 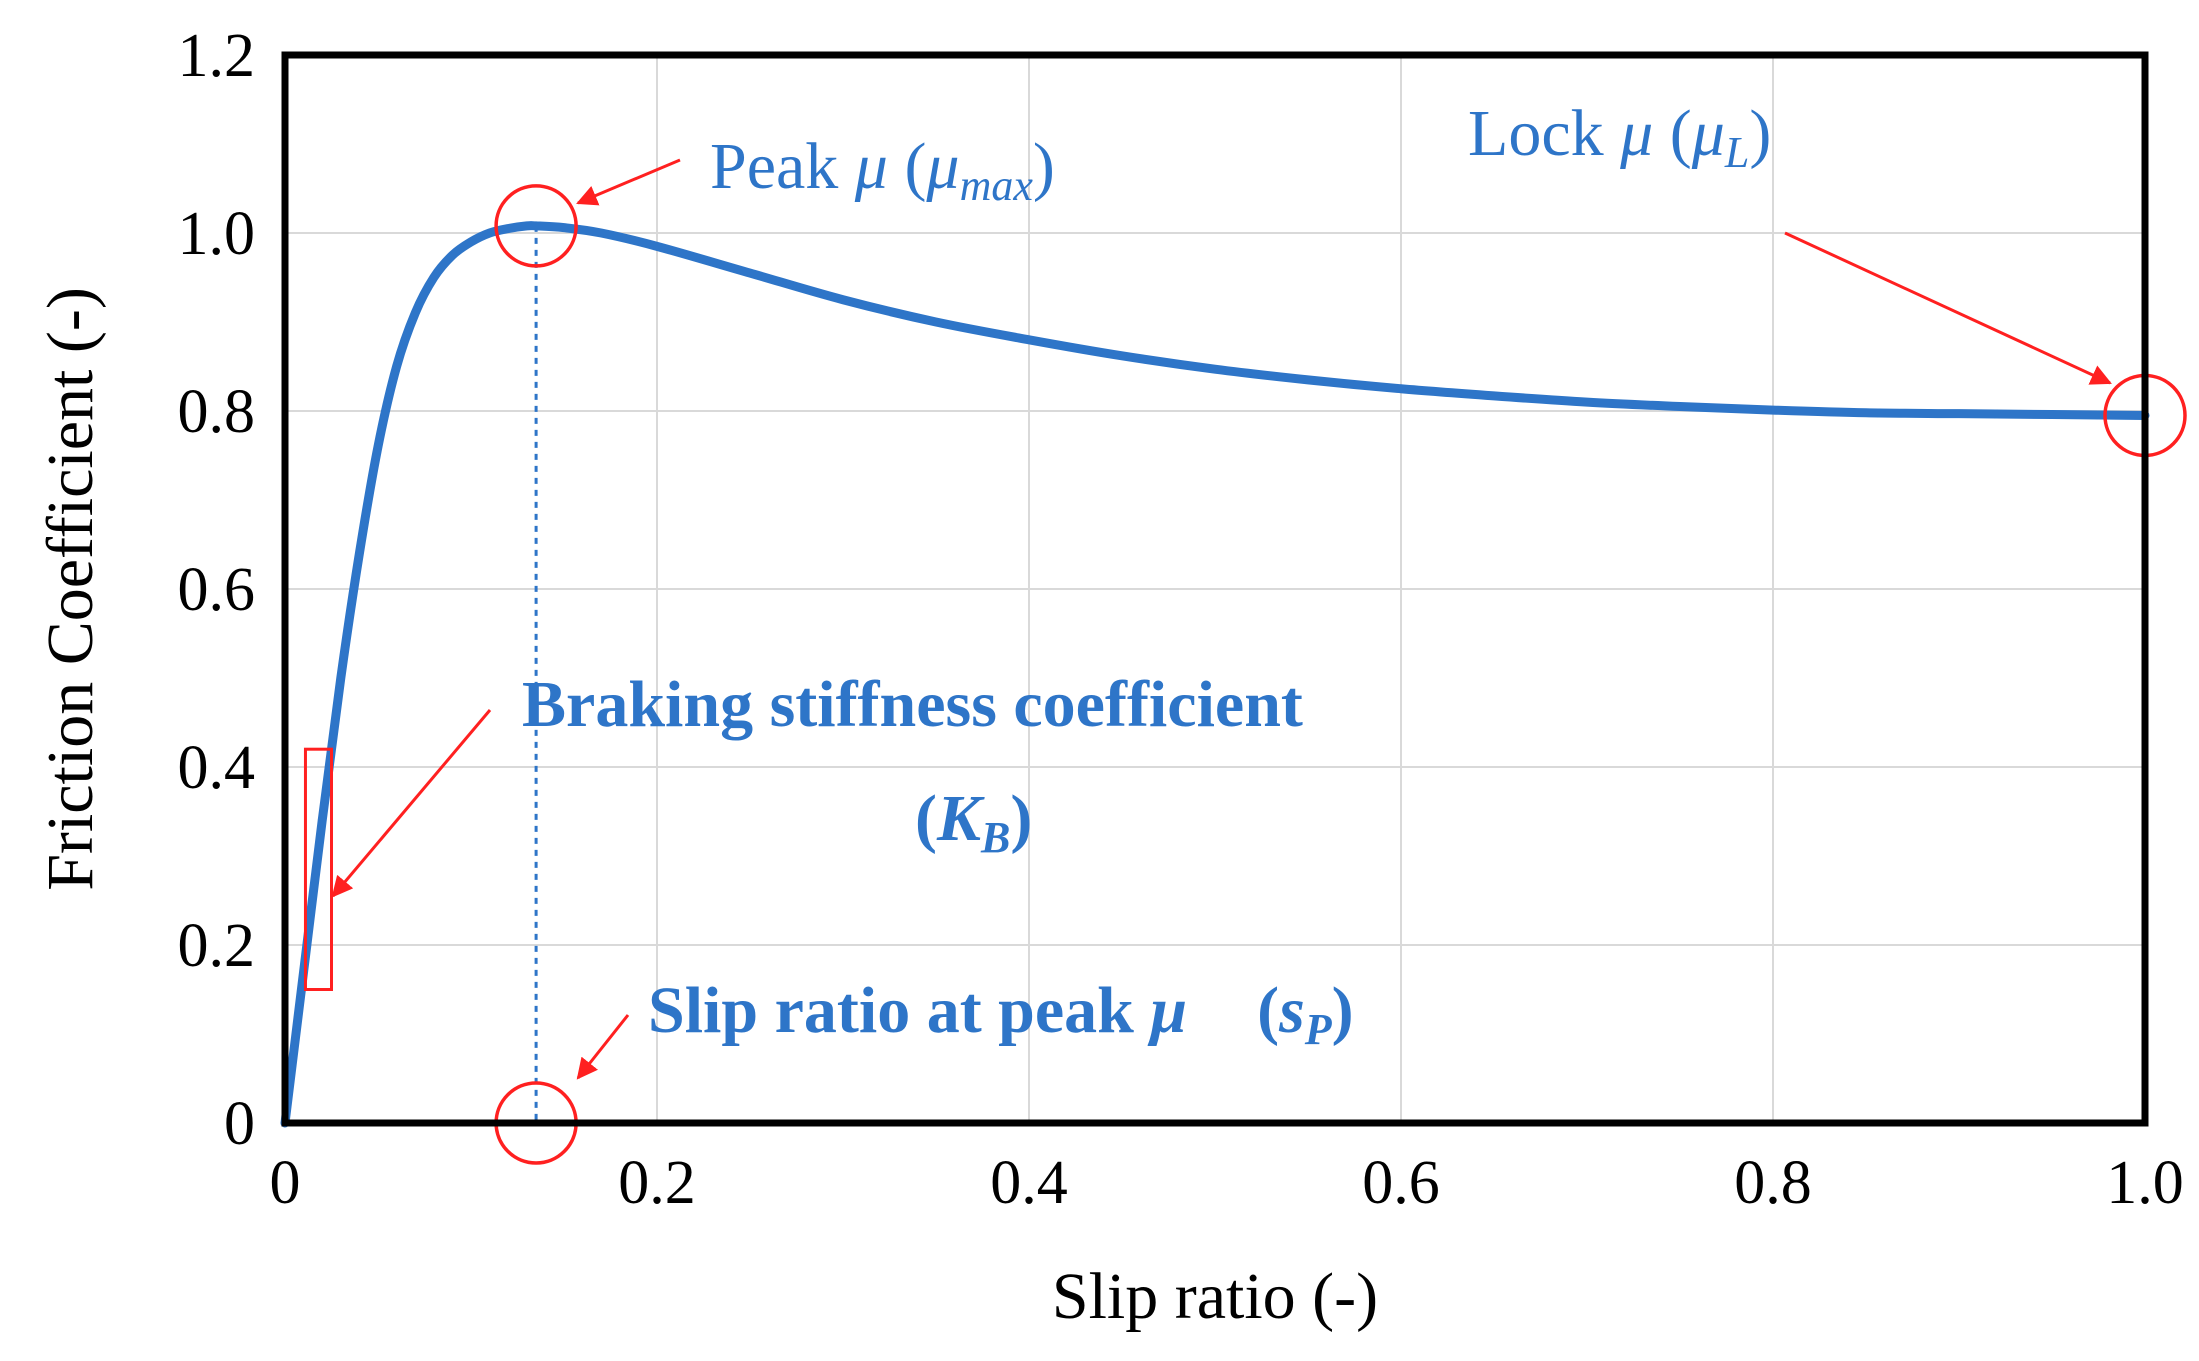 What do you see at coordinates (882, 170) in the screenshot?
I see `peak-mu-annotation: Peak μ (μmax)` at bounding box center [882, 170].